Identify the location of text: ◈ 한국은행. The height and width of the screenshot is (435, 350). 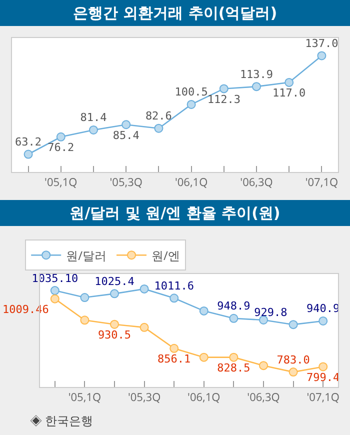
(62, 420).